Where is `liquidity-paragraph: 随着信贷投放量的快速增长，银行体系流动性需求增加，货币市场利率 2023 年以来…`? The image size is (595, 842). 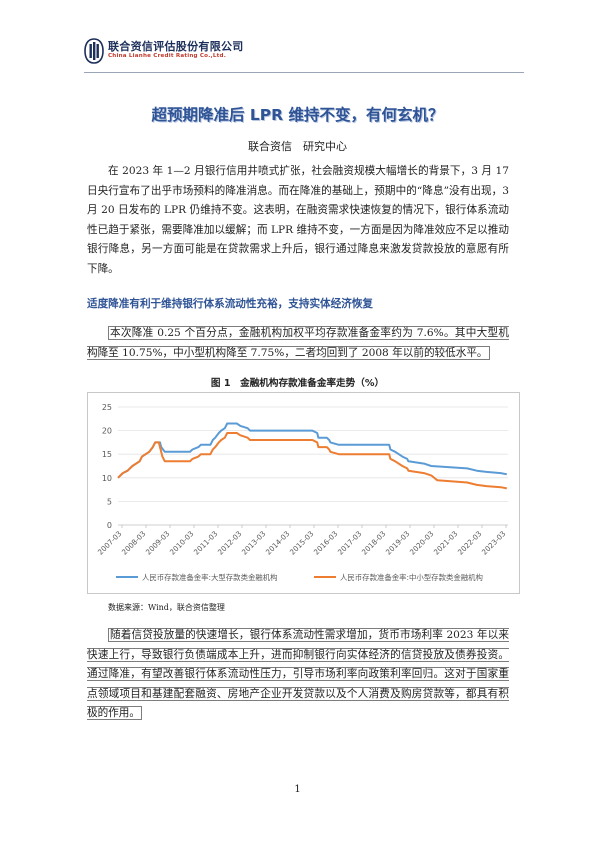
liquidity-paragraph: 随着信贷投放量的快速增长，银行体系流动性需求增加，货币市场利率 2023 年以来… is located at coordinates (298, 675).